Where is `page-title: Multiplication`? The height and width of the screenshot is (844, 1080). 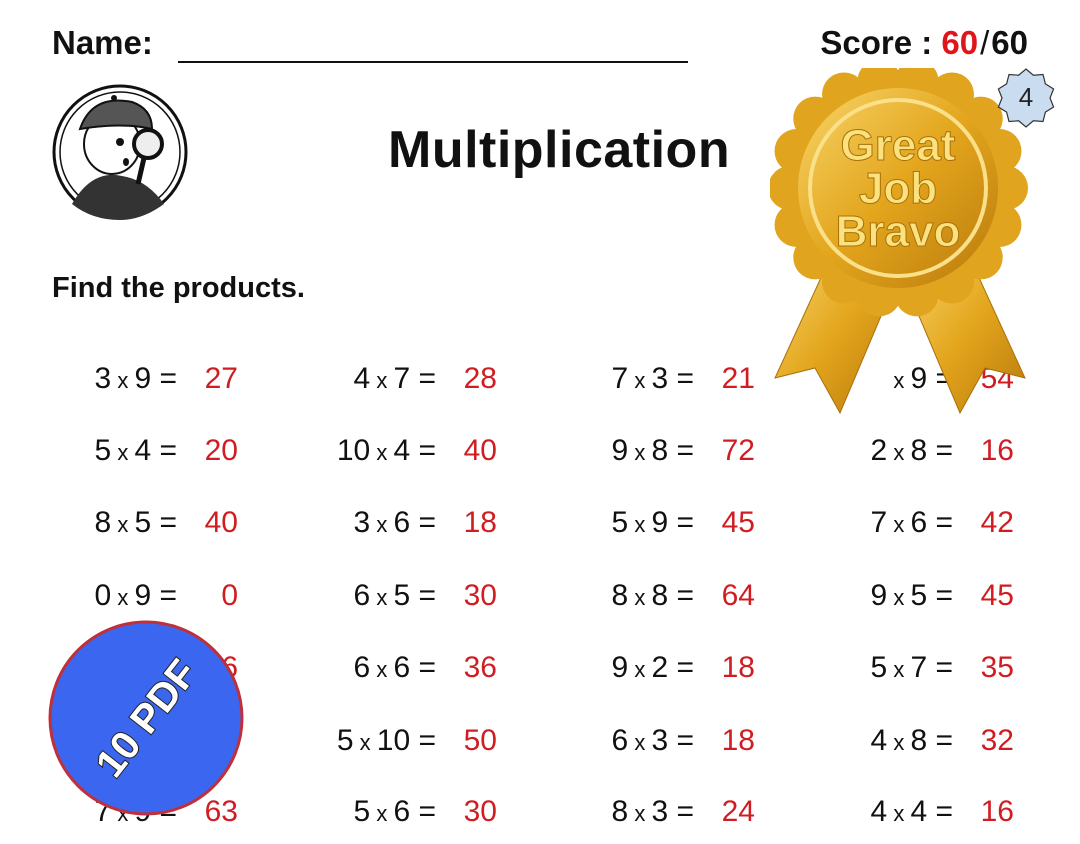
page-title: Multiplication is located at coordinates (559, 150).